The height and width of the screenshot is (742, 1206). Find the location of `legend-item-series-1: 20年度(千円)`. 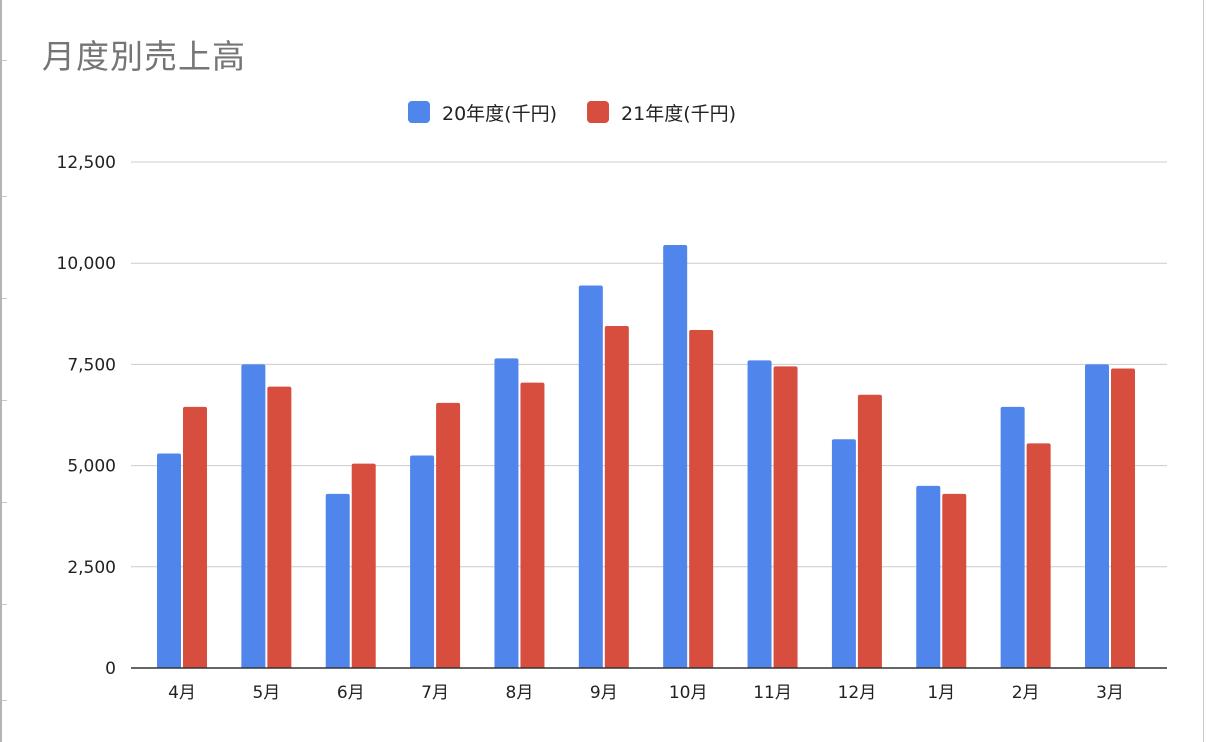

legend-item-series-1: 20年度(千円) is located at coordinates (482, 112).